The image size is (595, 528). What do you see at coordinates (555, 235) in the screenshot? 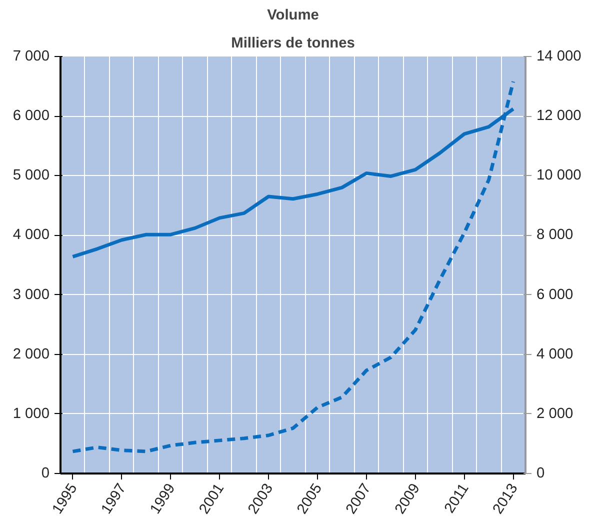
I see `y2-tick-label: 8 000` at bounding box center [555, 235].